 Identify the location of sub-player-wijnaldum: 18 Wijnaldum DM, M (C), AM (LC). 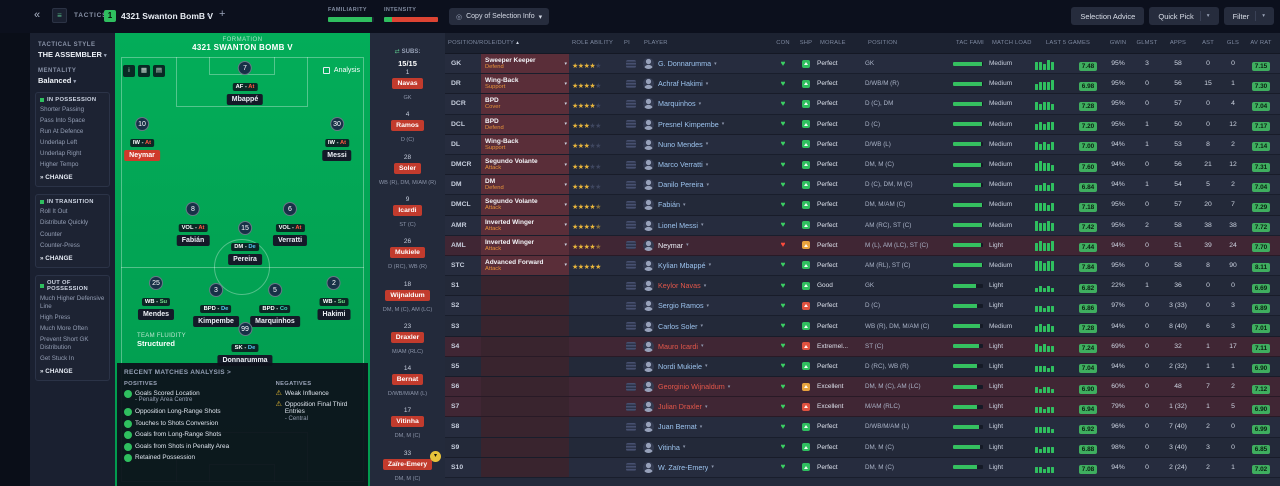
(407, 297).